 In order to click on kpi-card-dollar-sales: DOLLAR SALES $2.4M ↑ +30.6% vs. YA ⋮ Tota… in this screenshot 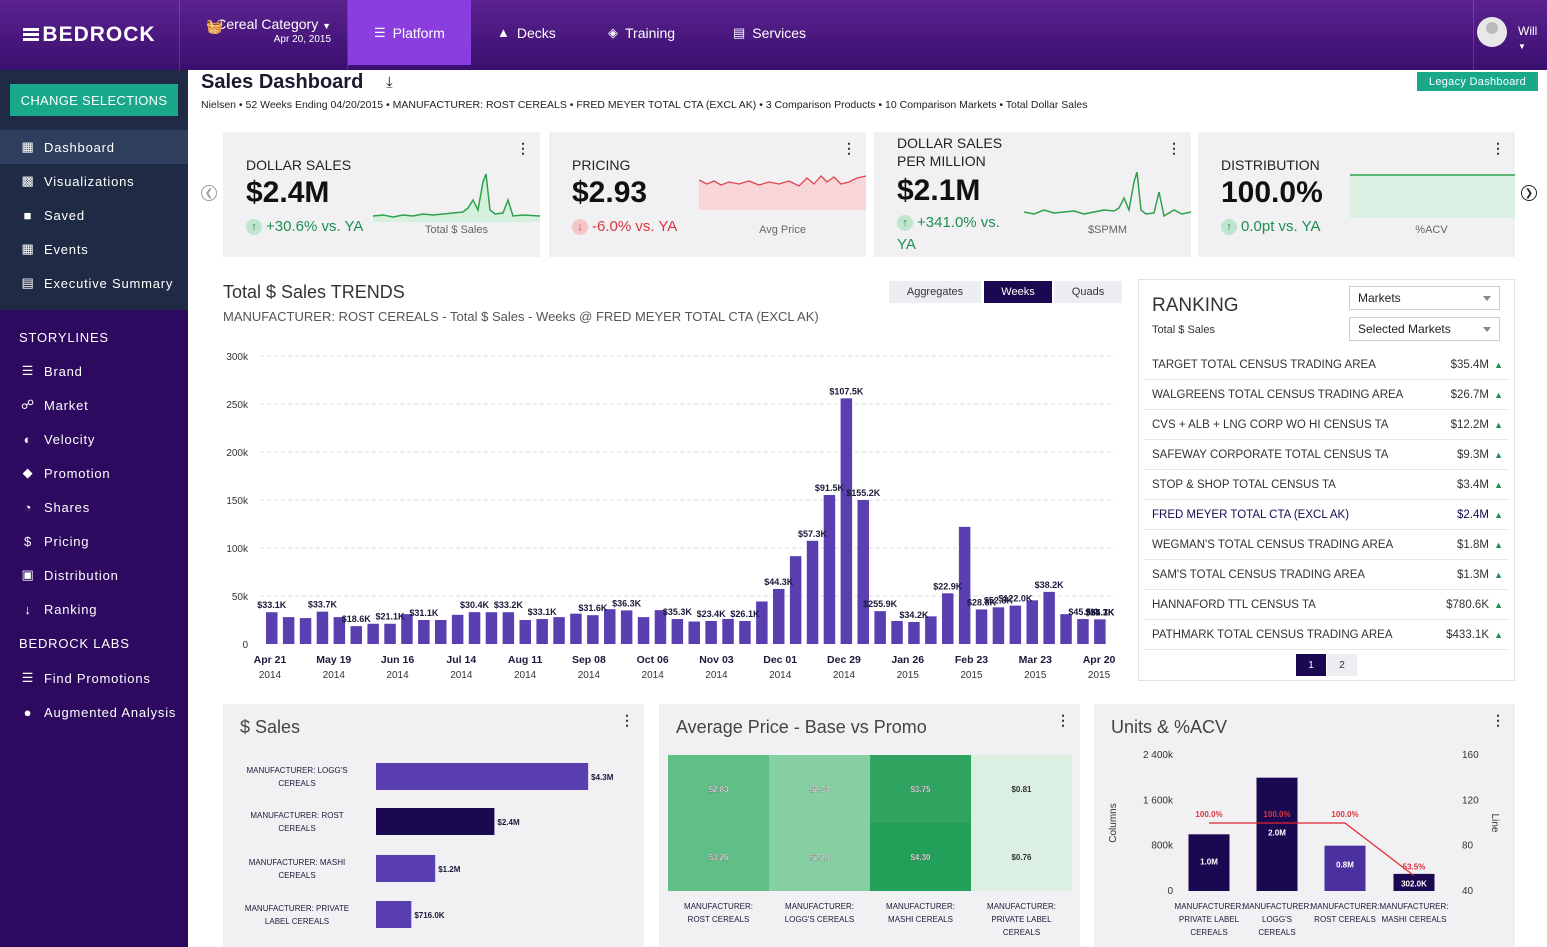, I will do `click(381, 194)`.